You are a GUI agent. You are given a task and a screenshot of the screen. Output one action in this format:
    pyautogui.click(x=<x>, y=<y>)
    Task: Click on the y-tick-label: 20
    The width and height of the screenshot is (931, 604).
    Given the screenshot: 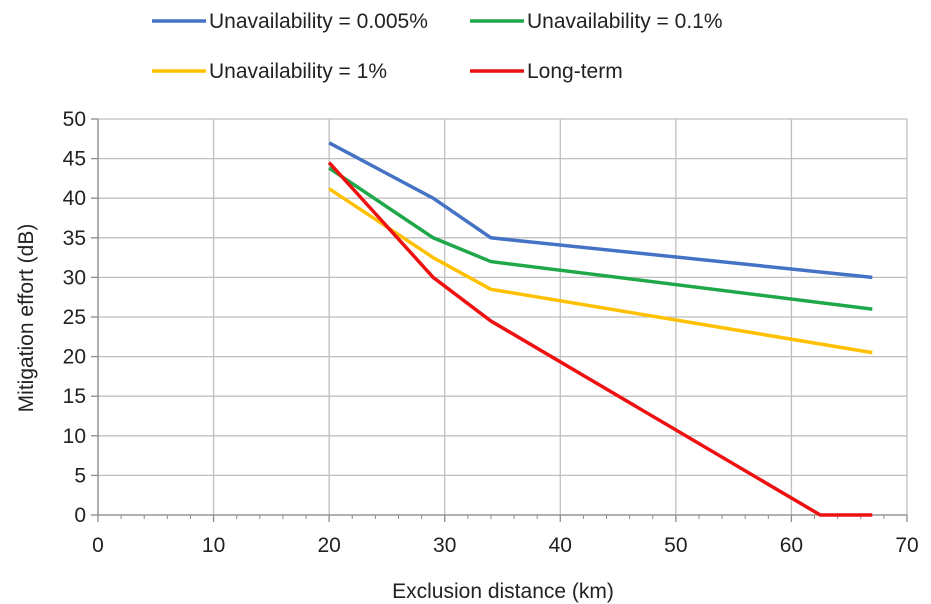 What is the action you would take?
    pyautogui.click(x=74, y=357)
    